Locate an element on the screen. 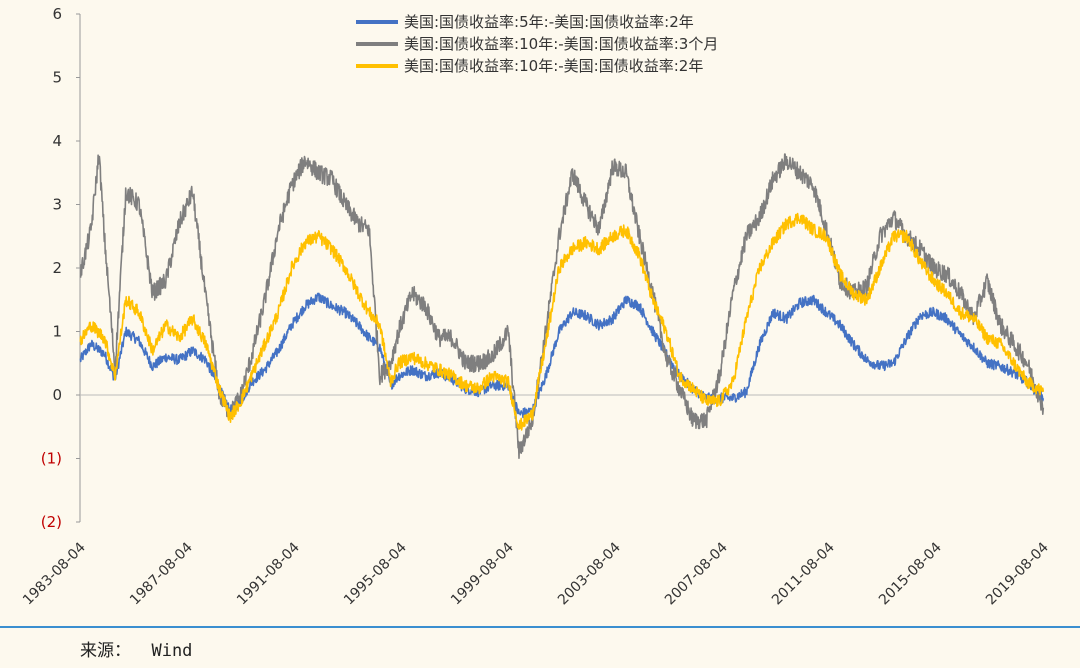  x-tick-label: 2019-08-04 is located at coordinates (1017, 573).